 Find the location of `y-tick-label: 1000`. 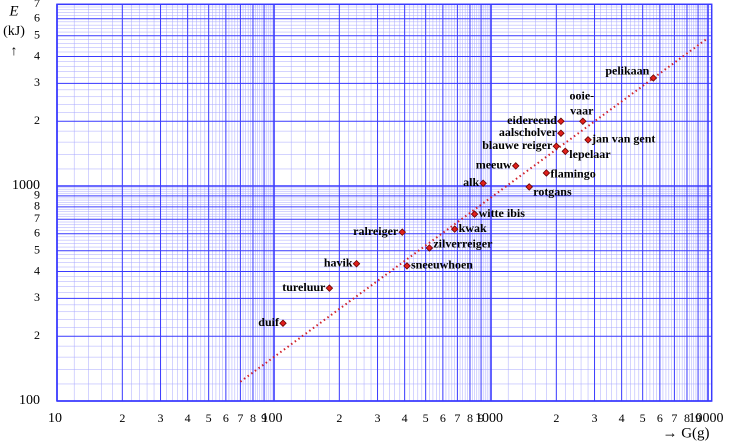

y-tick-label: 1000 is located at coordinates (26, 185).